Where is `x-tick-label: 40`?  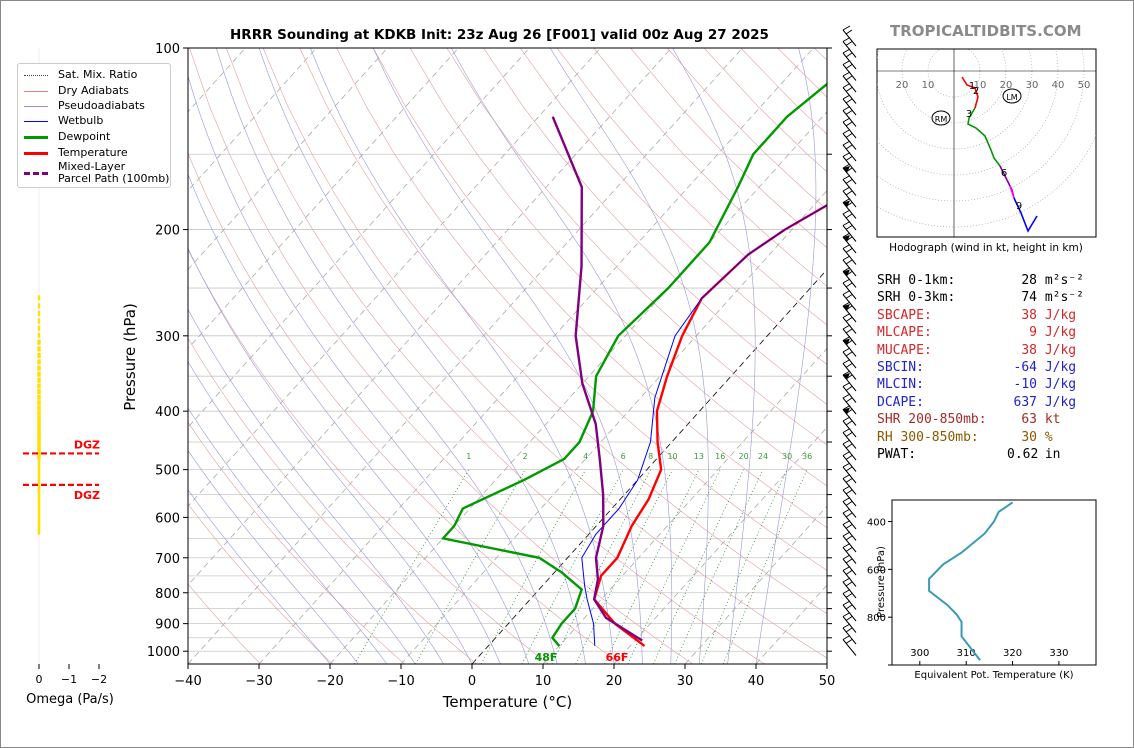 x-tick-label: 40 is located at coordinates (756, 681).